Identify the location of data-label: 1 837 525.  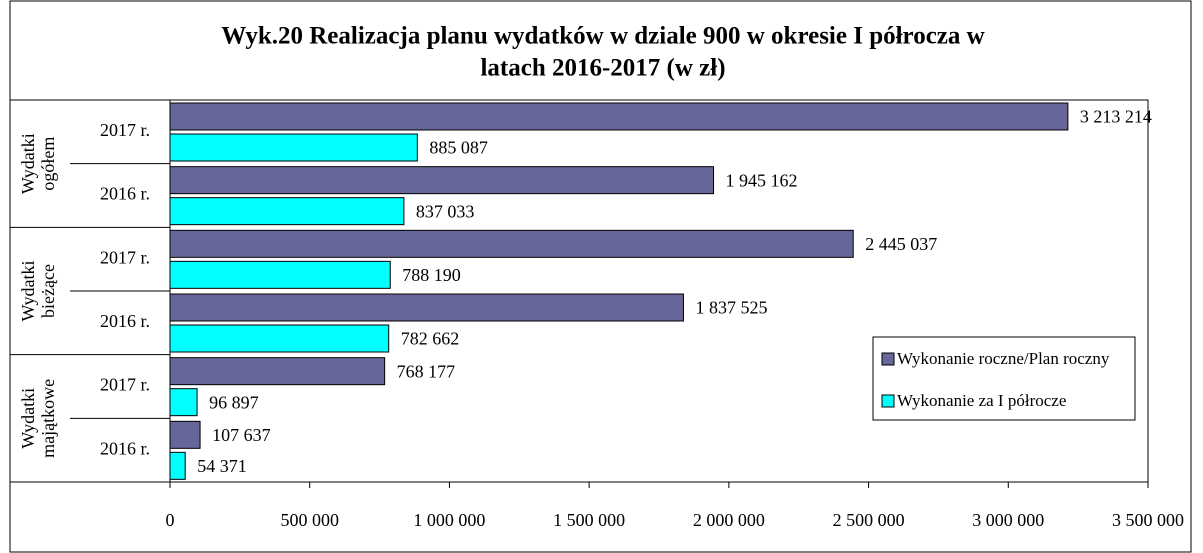
(731, 308).